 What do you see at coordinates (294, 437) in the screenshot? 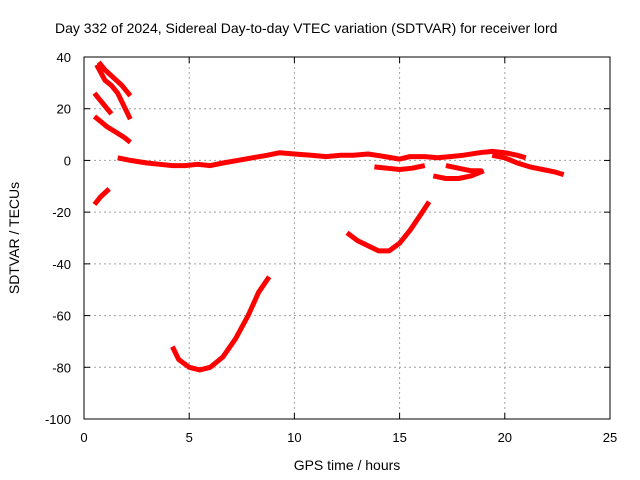
I see `x-tick-label: 10` at bounding box center [294, 437].